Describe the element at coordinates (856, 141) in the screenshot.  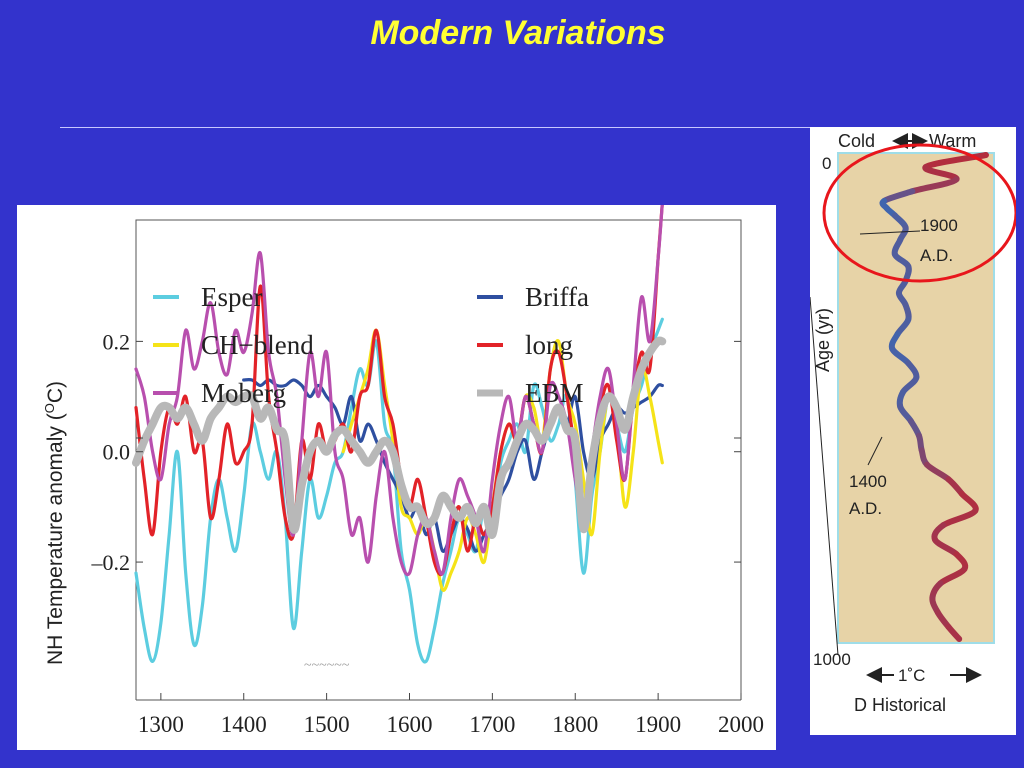
I see `cold-label: Cold` at that location.